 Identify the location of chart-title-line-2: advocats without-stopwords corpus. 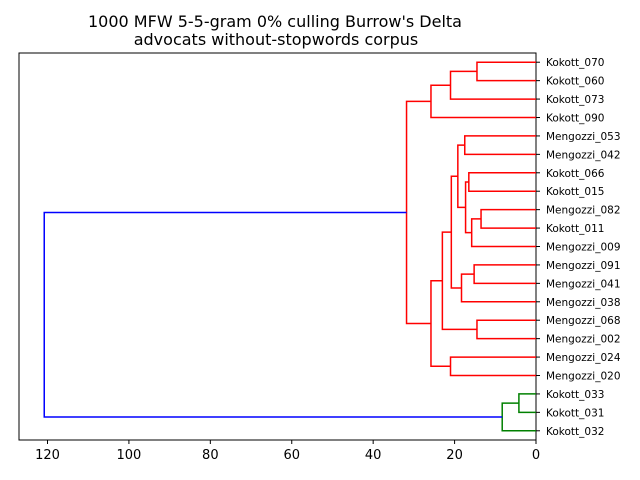
(276, 39).